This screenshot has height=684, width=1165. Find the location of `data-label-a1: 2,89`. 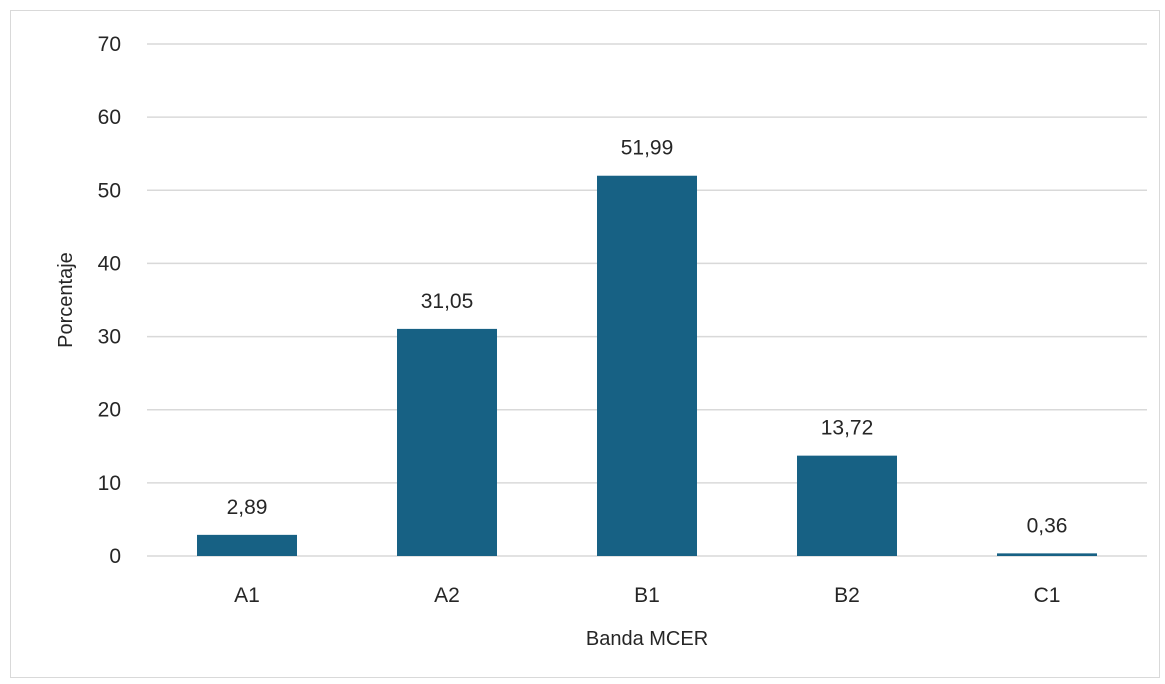

data-label-a1: 2,89 is located at coordinates (247, 507).